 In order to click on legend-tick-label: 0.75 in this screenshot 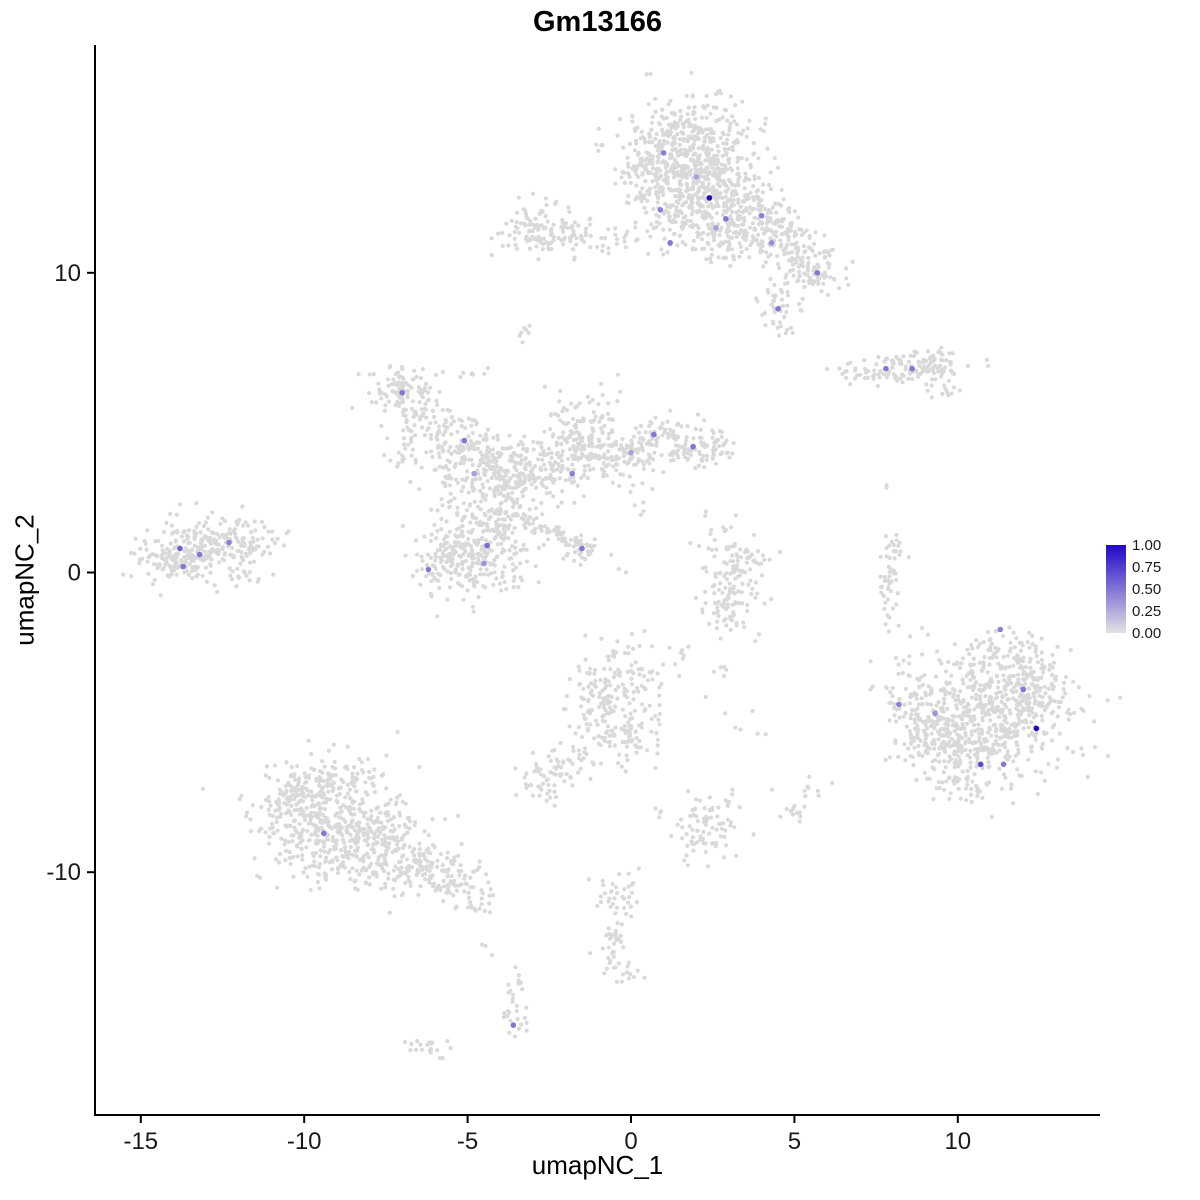, I will do `click(1146, 567)`.